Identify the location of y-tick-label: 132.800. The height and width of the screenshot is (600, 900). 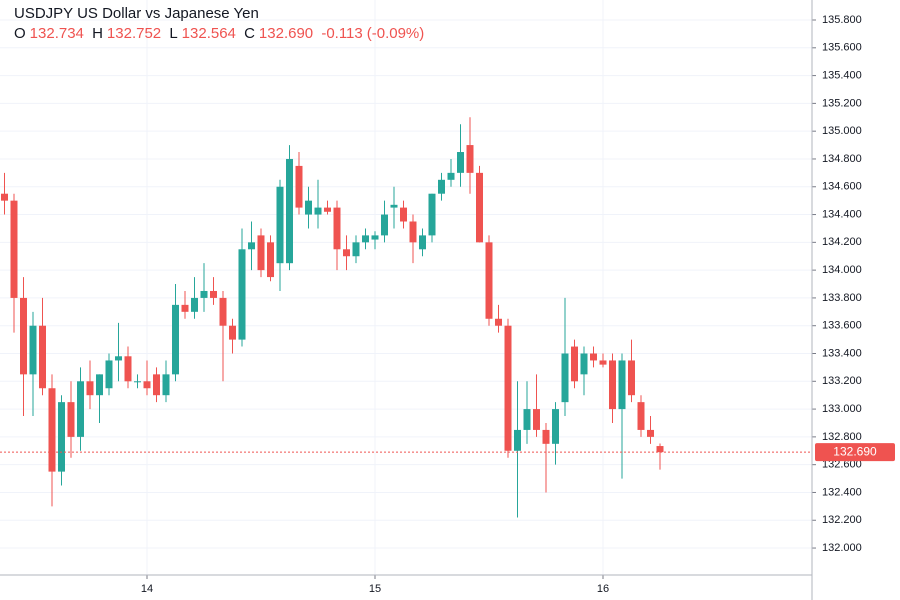
(842, 437).